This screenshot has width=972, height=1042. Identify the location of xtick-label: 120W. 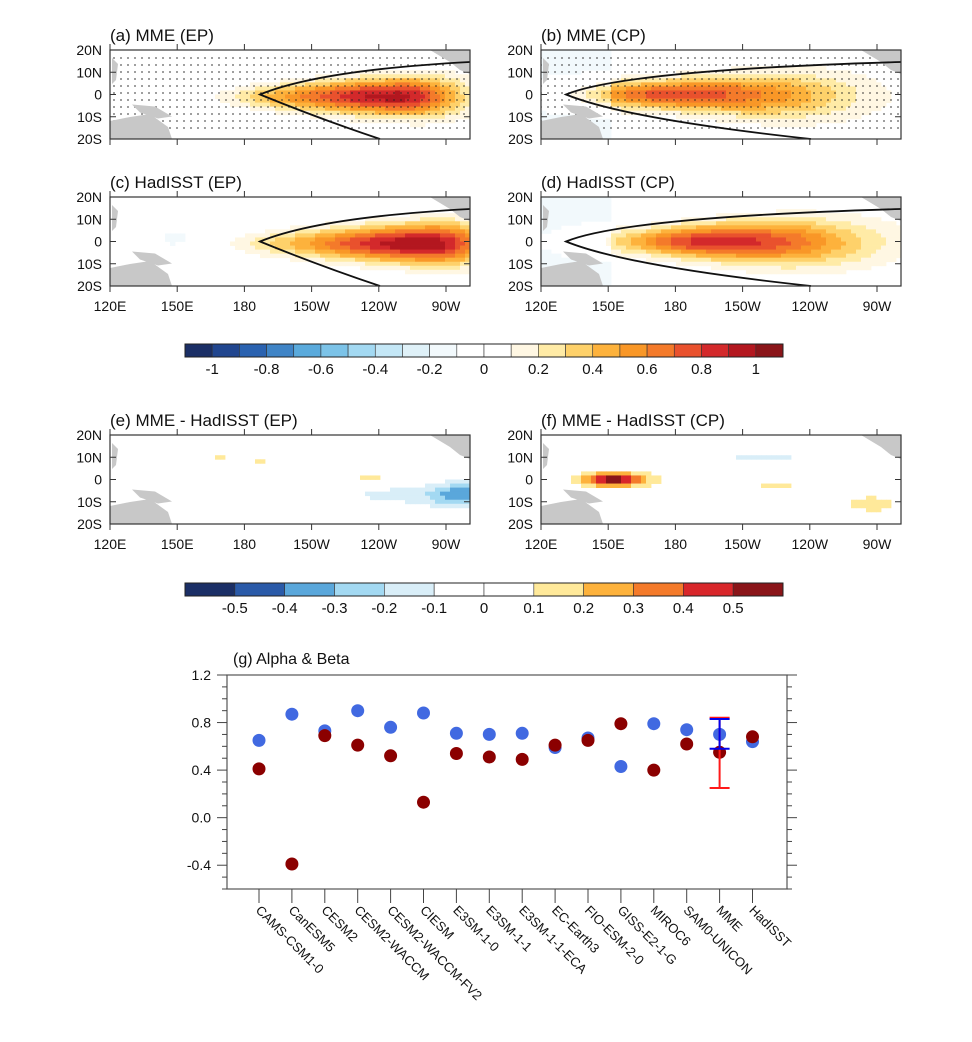
(810, 544).